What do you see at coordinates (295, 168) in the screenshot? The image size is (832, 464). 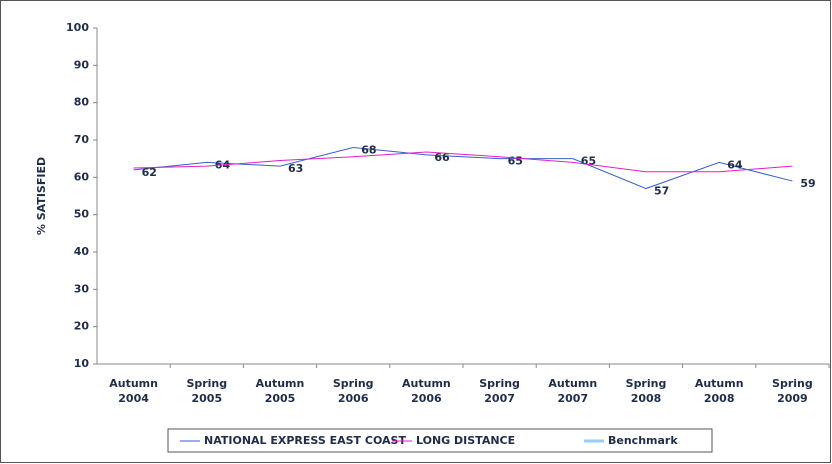 I see `data-label: 63` at bounding box center [295, 168].